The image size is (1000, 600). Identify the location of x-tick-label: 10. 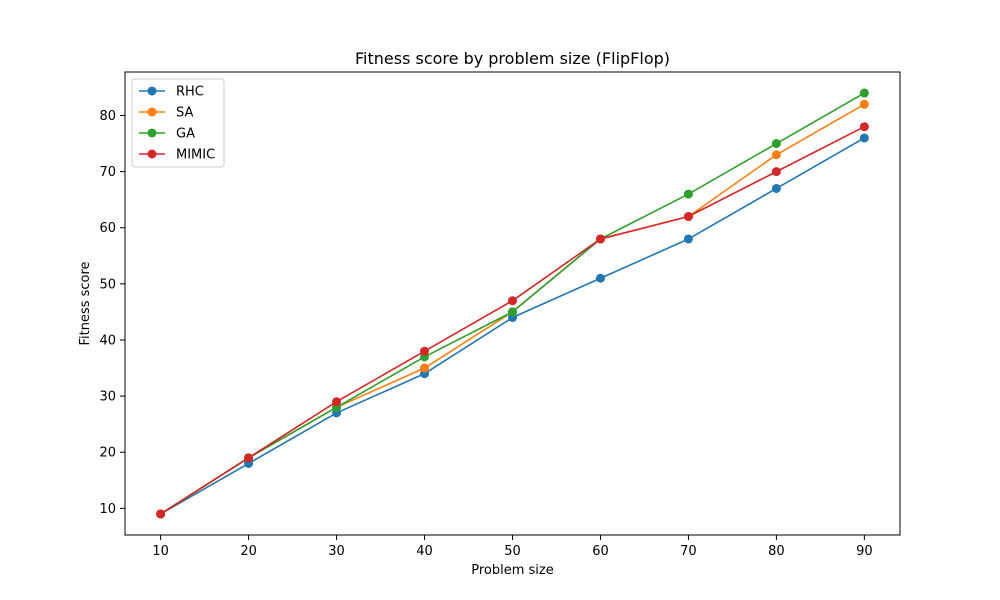
(160, 551).